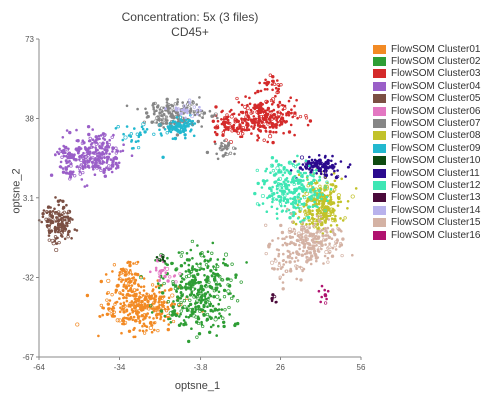 This screenshot has width=491, height=401. I want to click on legend-label: FlowSOM Cluster14, so click(436, 210).